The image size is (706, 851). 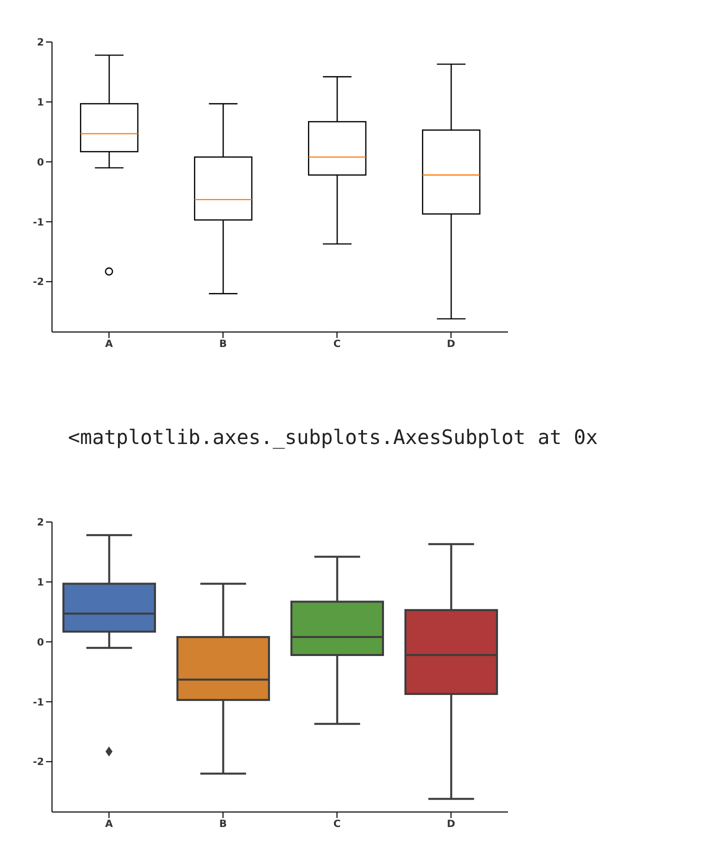 What do you see at coordinates (333, 437) in the screenshot?
I see `text: <matplotlib.axes._subplots.AxesSubplot at 0x` at bounding box center [333, 437].